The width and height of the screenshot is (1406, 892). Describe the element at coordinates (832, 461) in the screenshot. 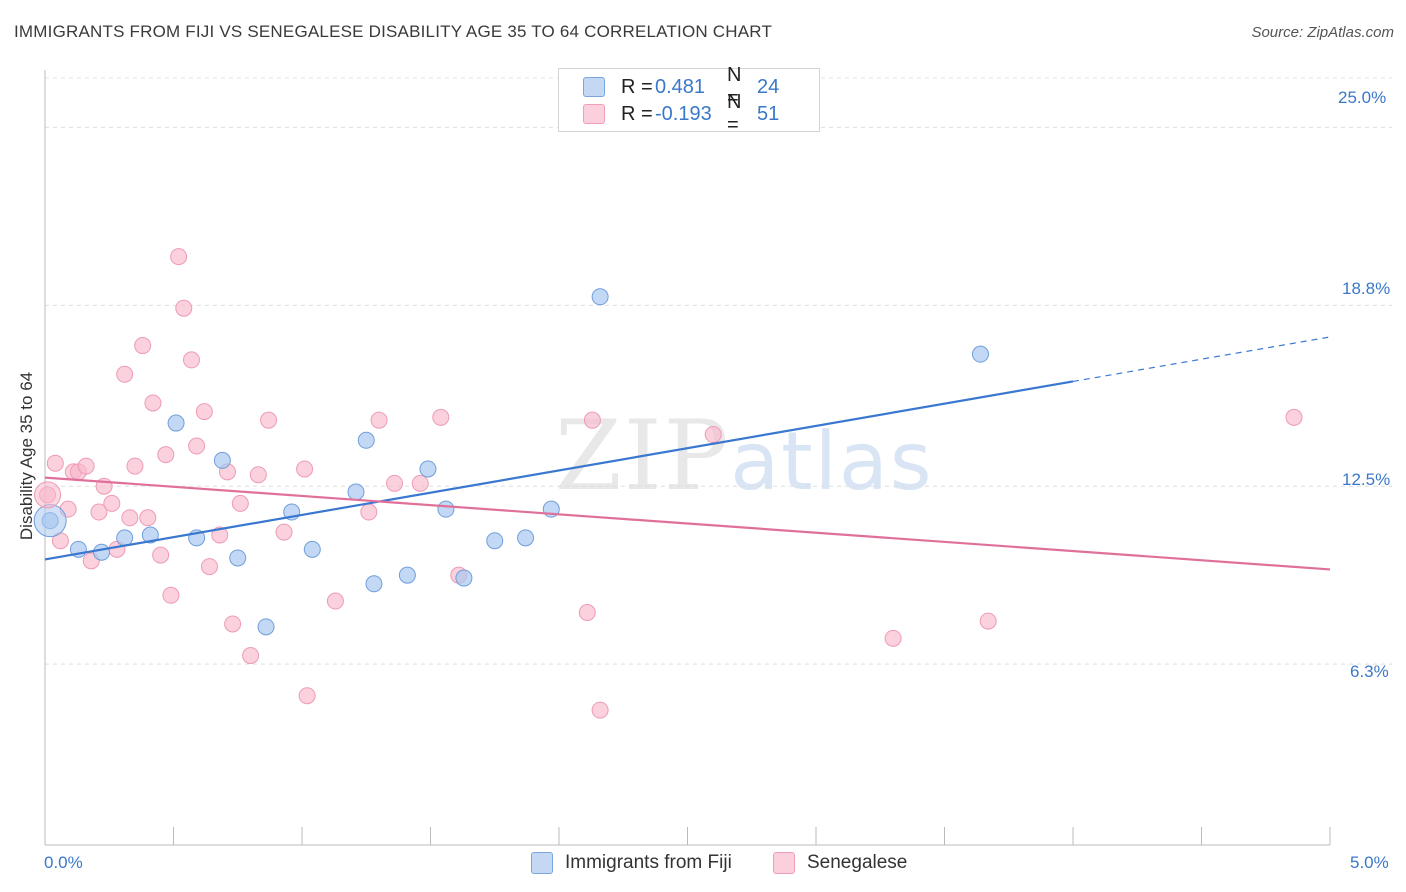

I see `watermark-atlas: atlas` at that location.